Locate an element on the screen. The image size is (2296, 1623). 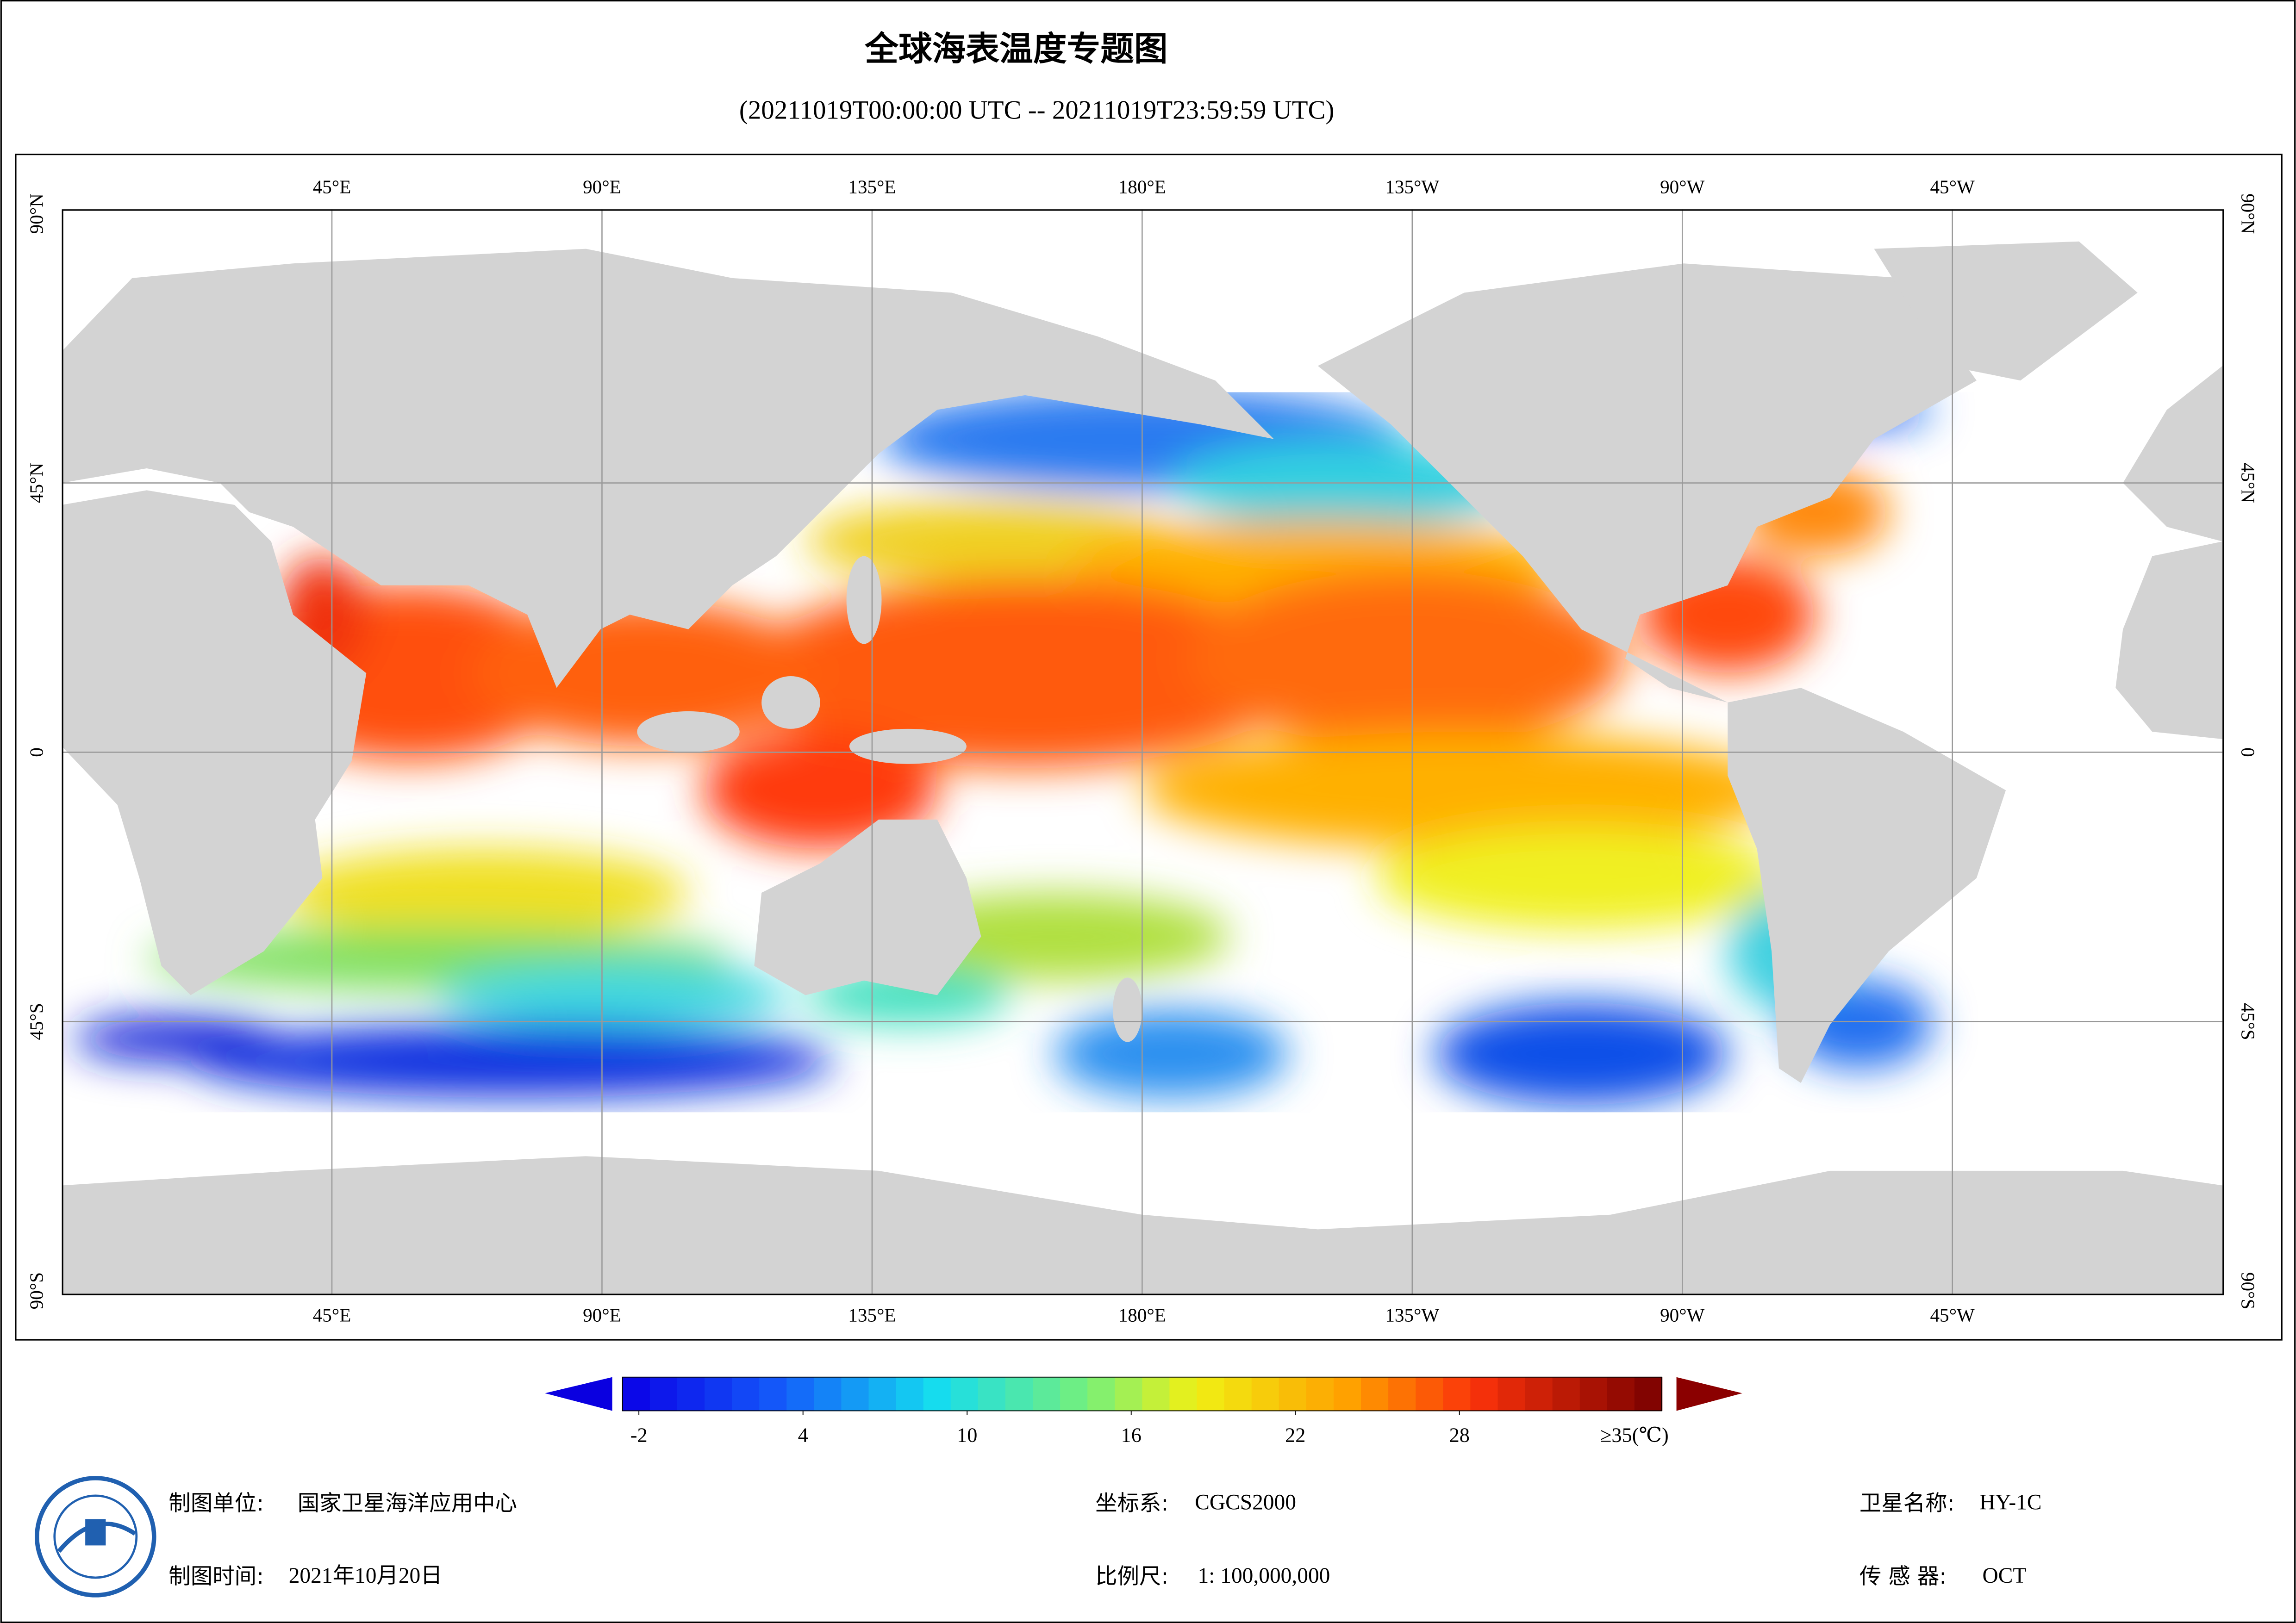
lon-label-bottom: 135°W is located at coordinates (1412, 1315).